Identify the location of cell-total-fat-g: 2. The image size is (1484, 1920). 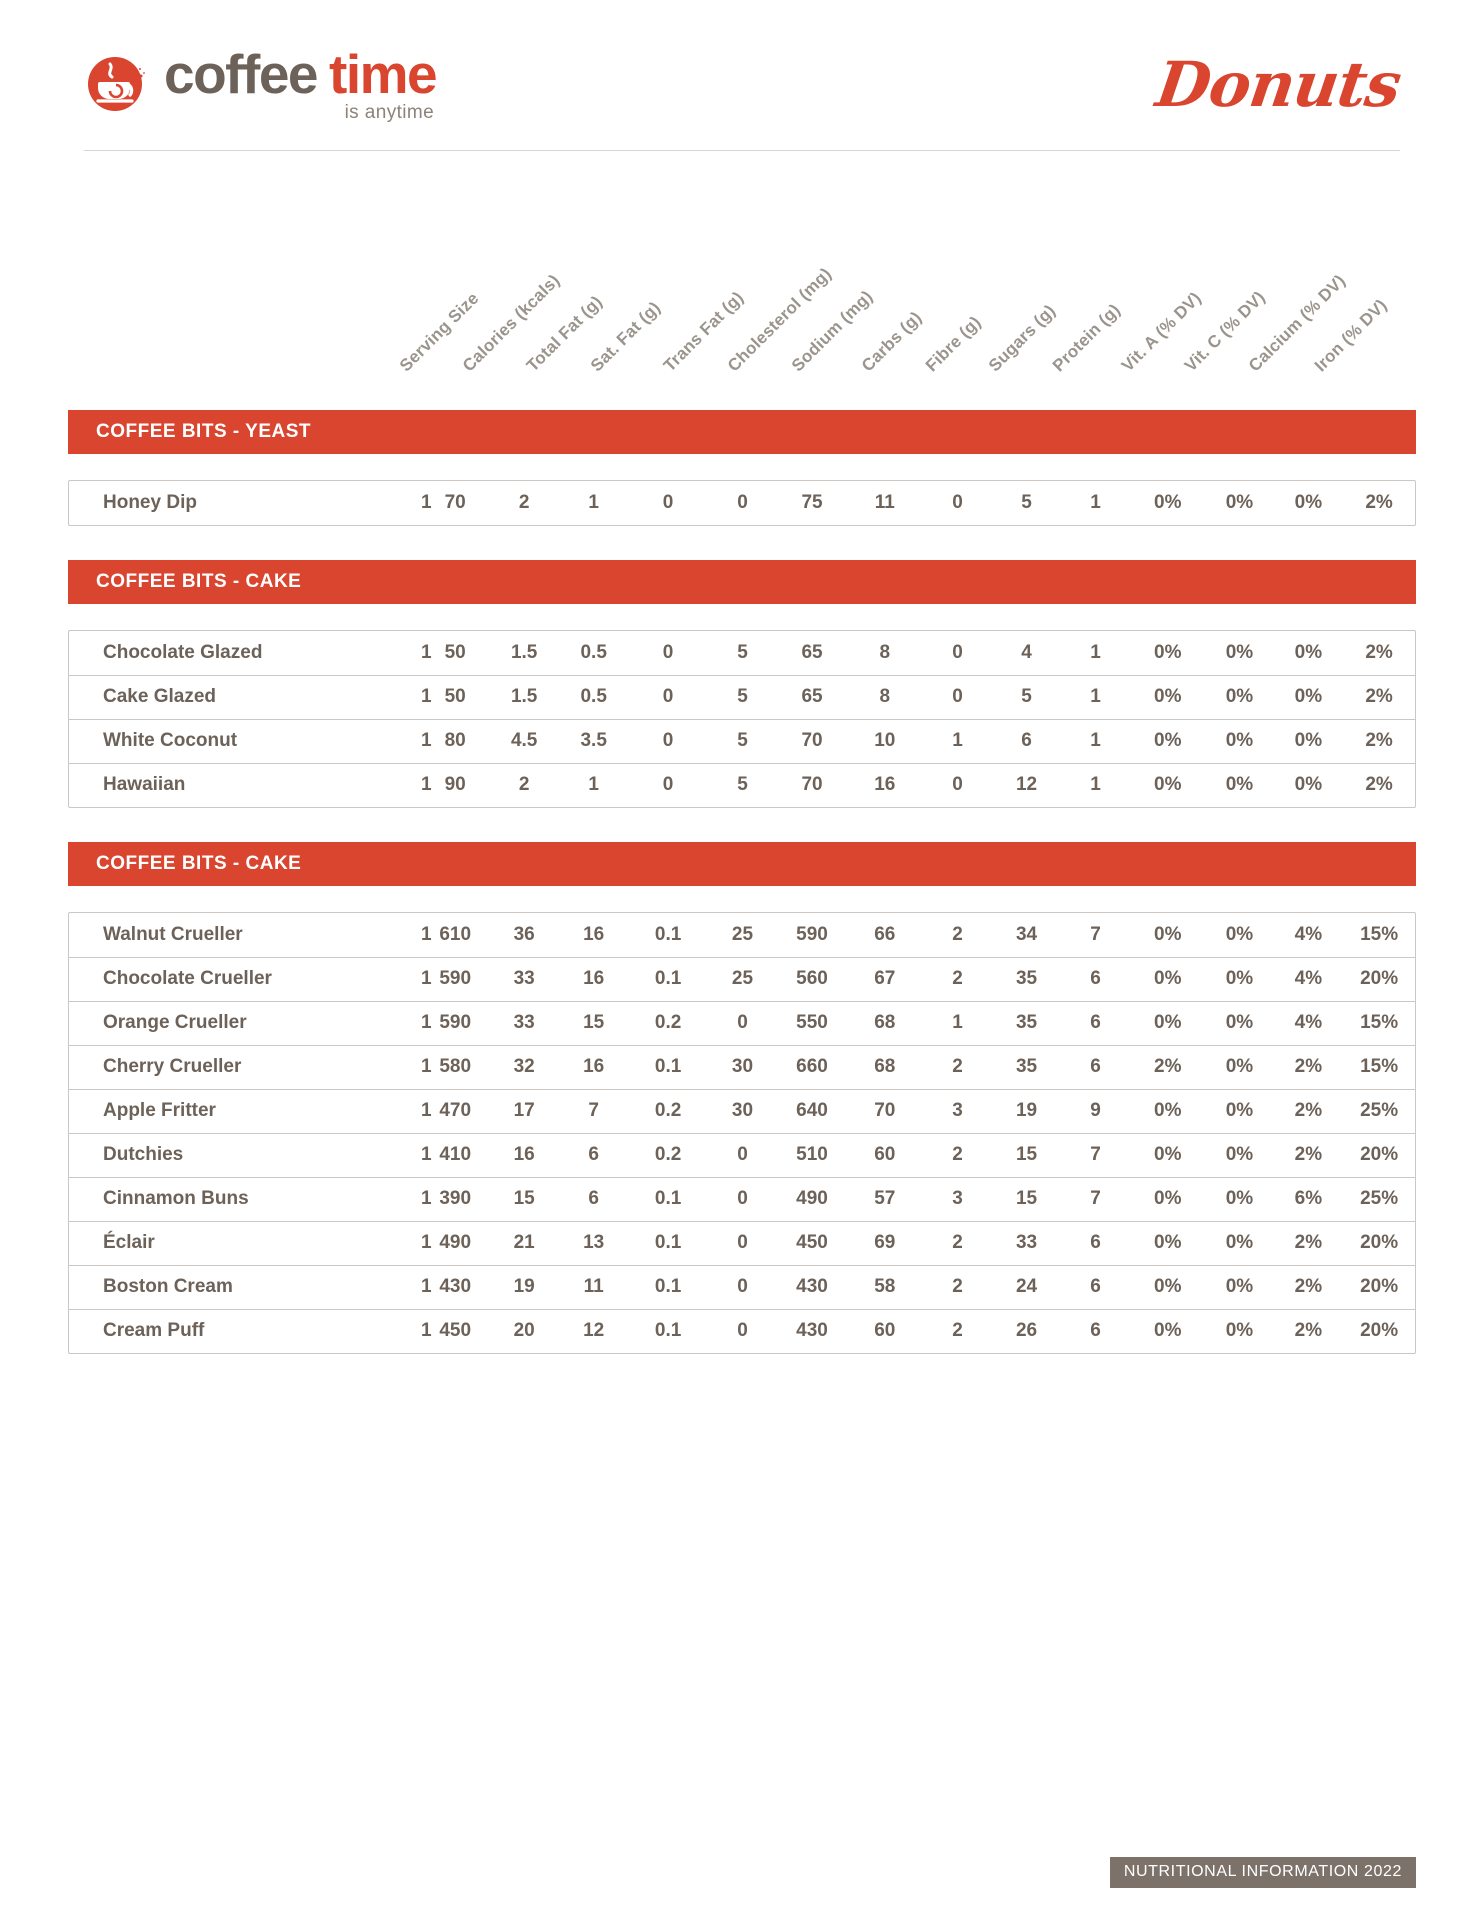
(524, 784).